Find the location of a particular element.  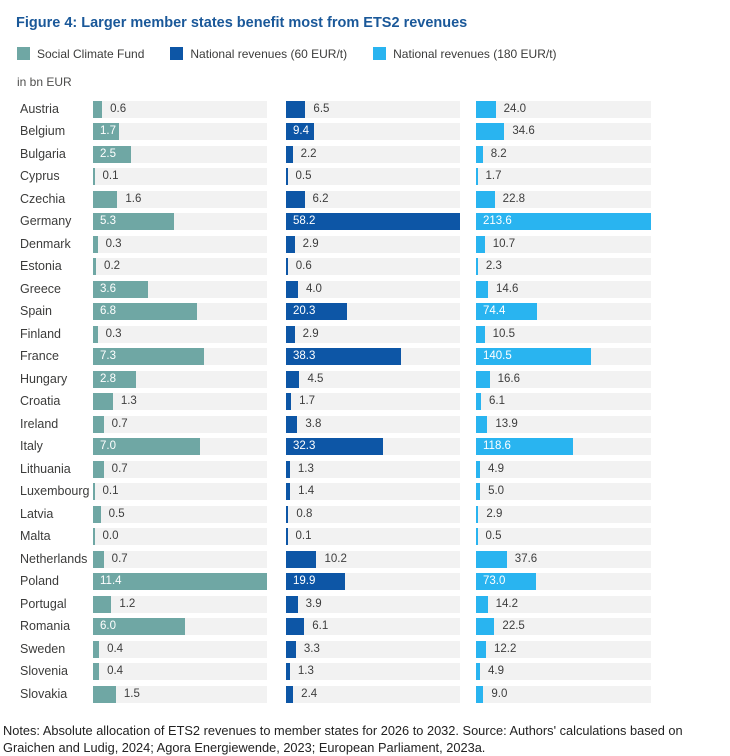

bar-track-nat180: 0.5 is located at coordinates (563, 537).